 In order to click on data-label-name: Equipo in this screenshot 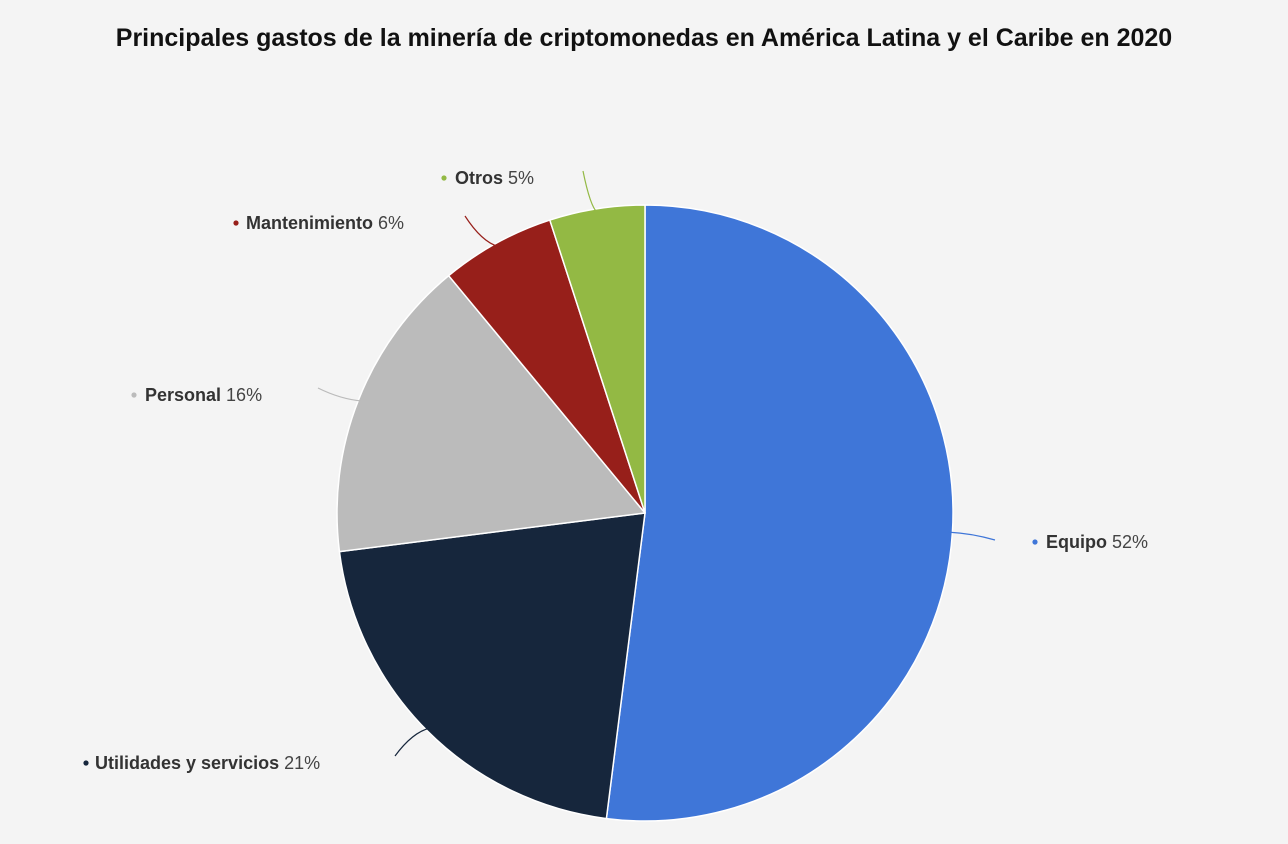, I will do `click(1076, 542)`.